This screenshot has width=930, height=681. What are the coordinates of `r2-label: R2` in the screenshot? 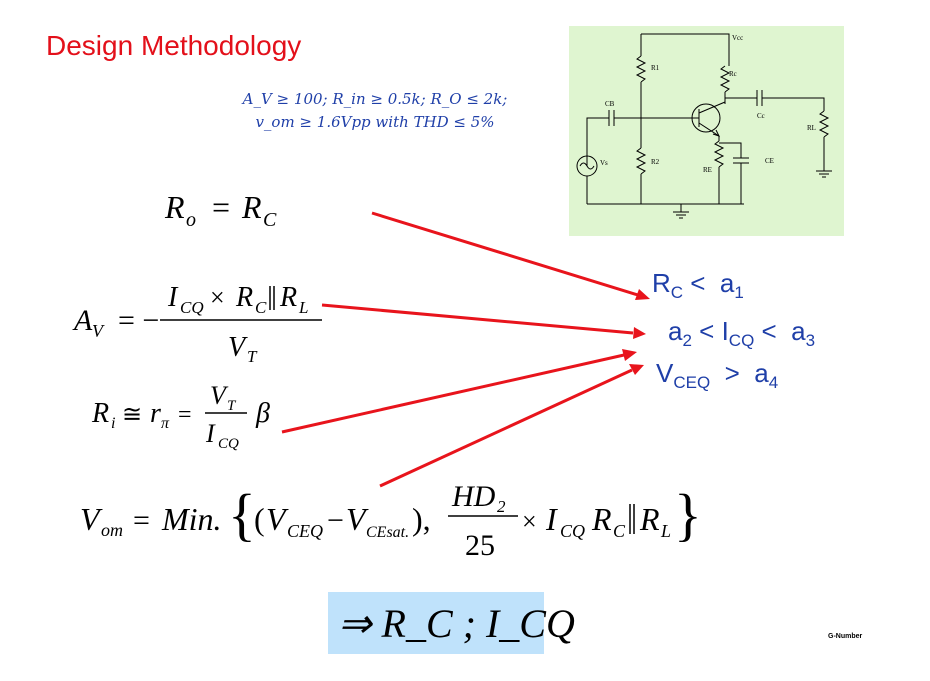 It's located at (655, 162).